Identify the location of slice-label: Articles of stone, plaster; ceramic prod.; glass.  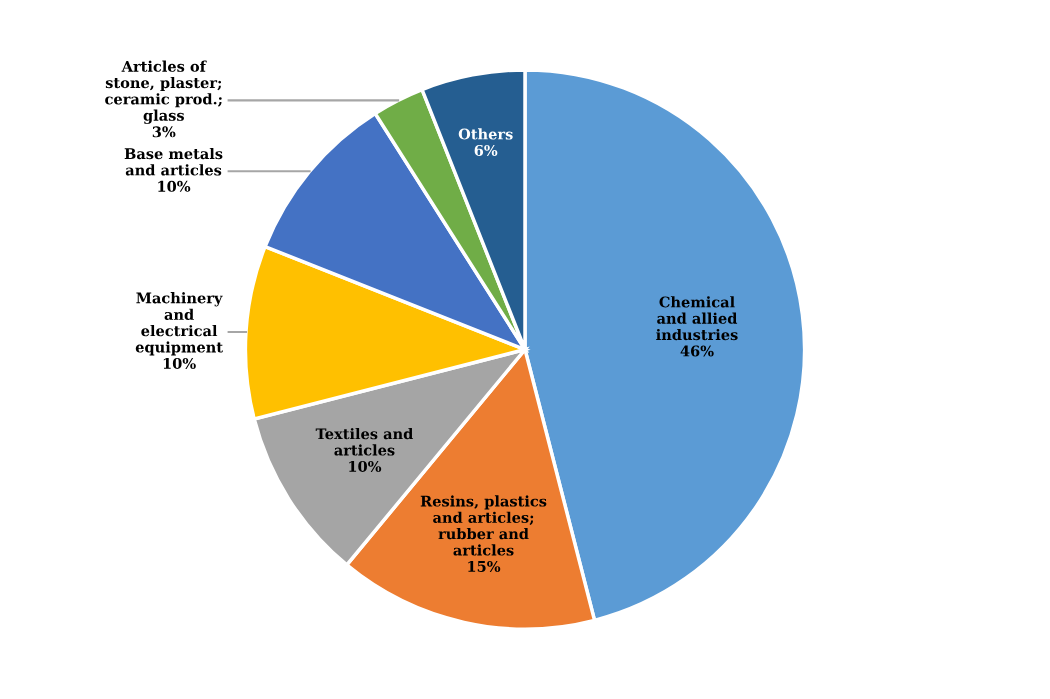
(163, 92).